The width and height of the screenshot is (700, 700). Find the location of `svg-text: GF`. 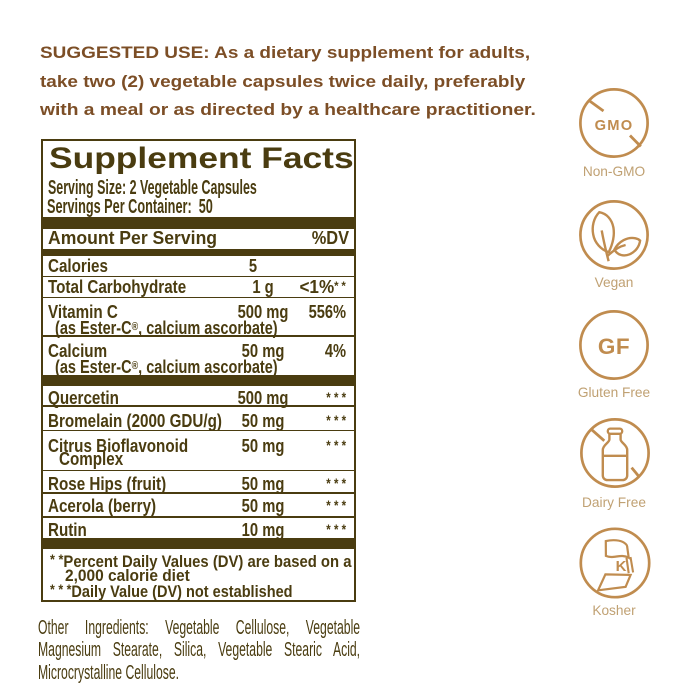

svg-text: GF is located at coordinates (614, 346).